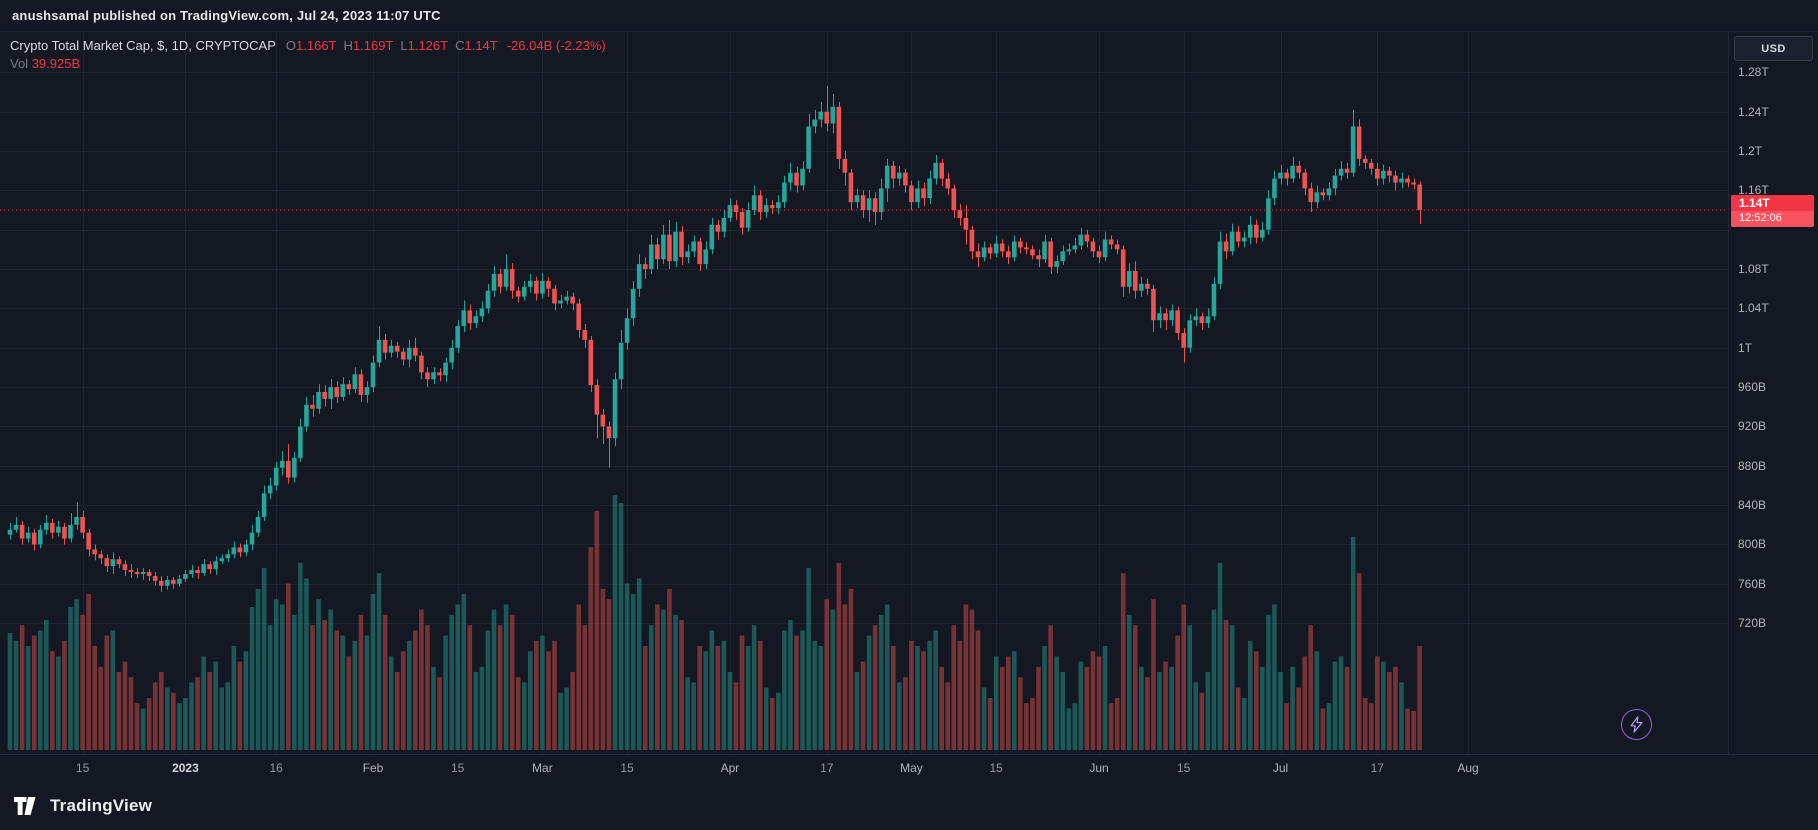 The image size is (1818, 830). I want to click on tradingview-logo, so click(27, 806).